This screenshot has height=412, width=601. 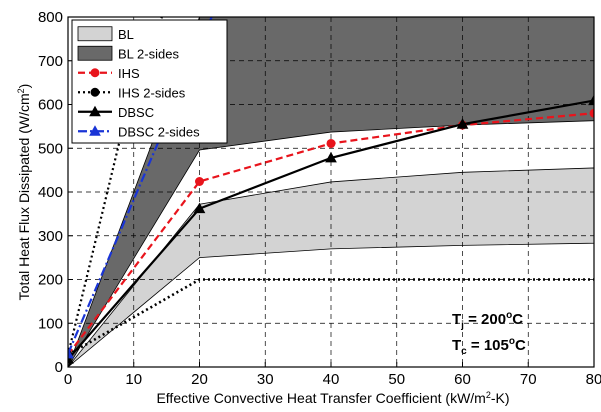 What do you see at coordinates (593, 379) in the screenshot?
I see `x-tick-label: 80` at bounding box center [593, 379].